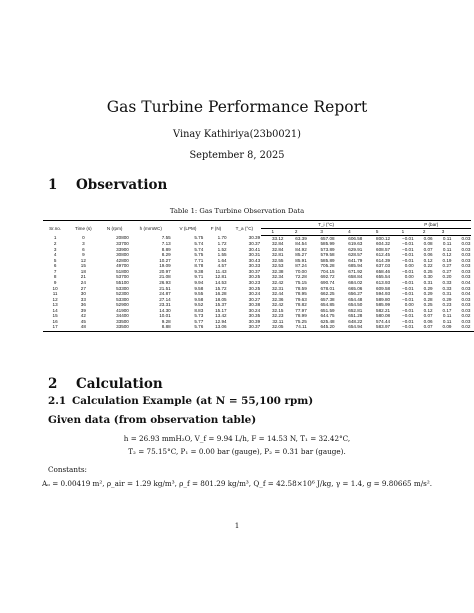 This screenshot has width=474, height=613. What do you see at coordinates (199, 244) in the screenshot?
I see `table-cell: 5.74` at bounding box center [199, 244].